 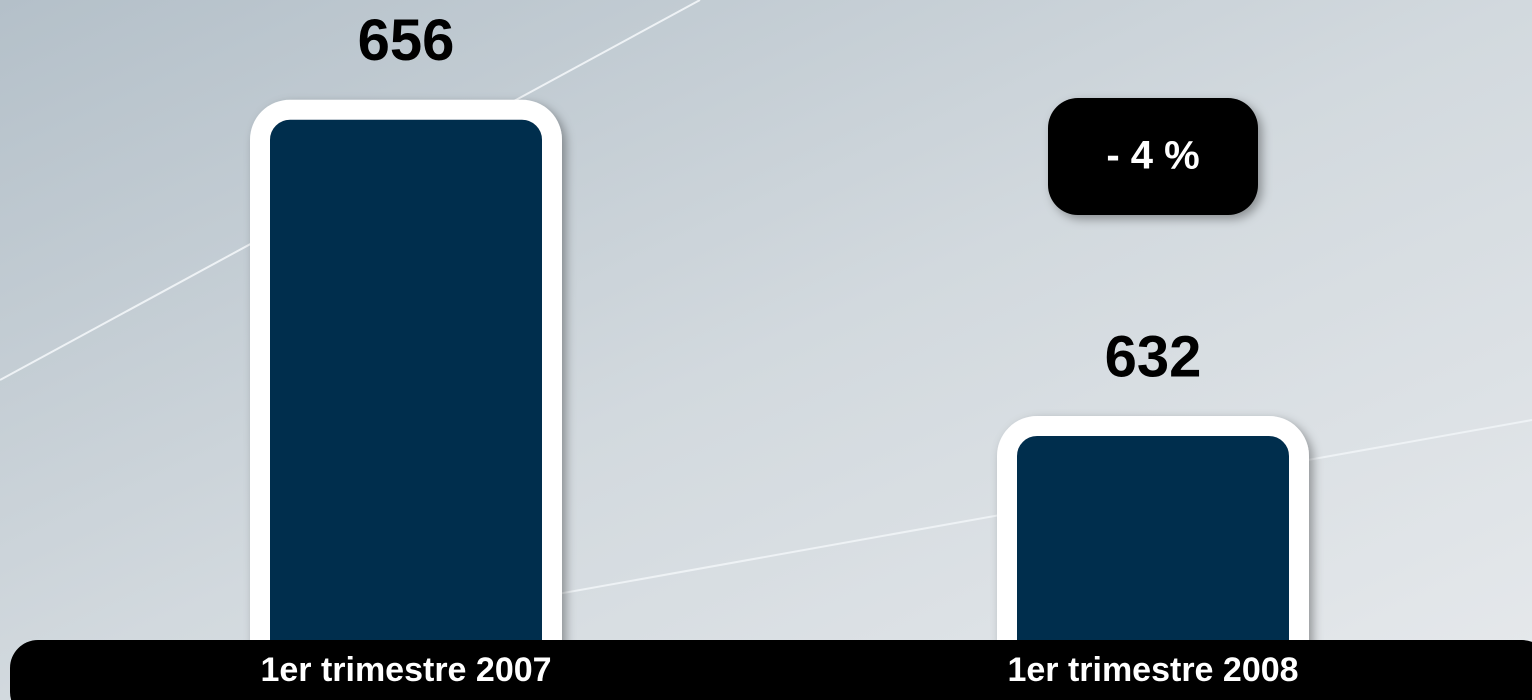 I want to click on category-band, so click(x=771, y=670).